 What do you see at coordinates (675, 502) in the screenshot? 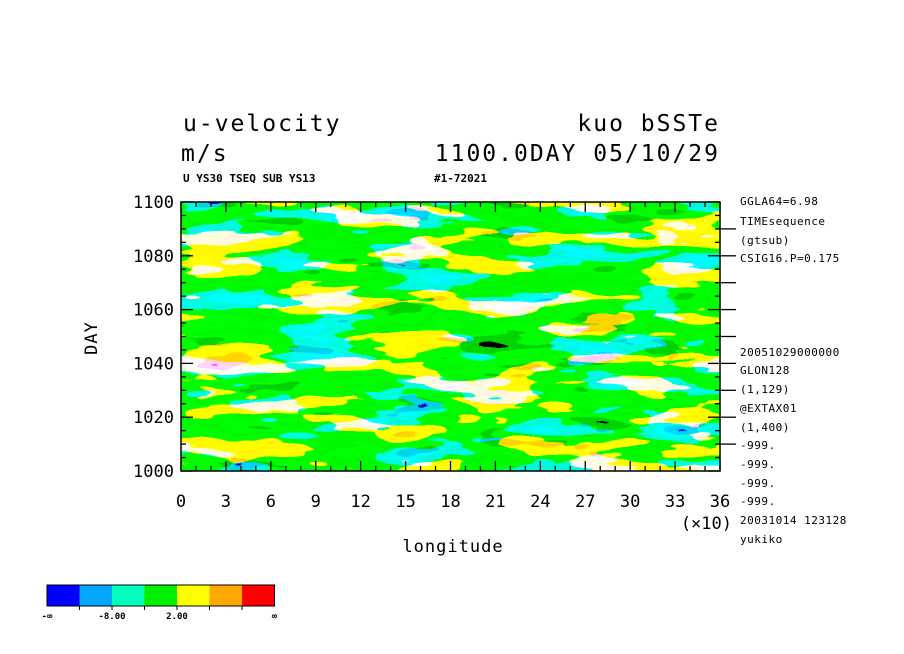
I see `x-tick-label: 33` at bounding box center [675, 502].